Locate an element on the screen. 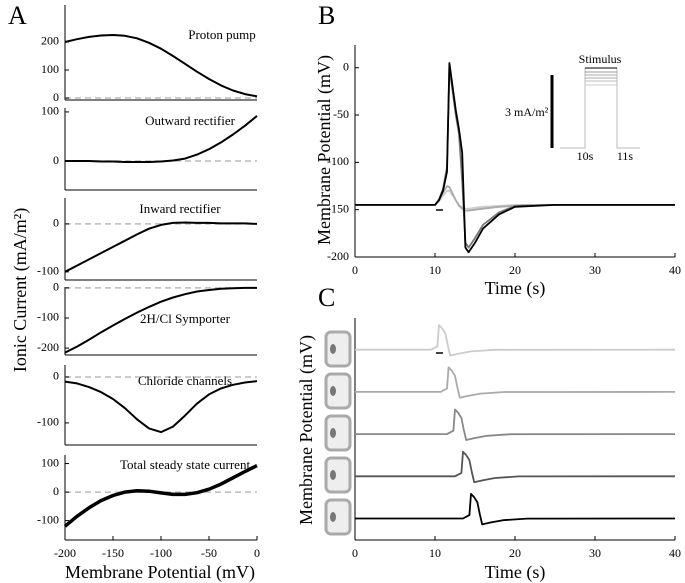  y-tick-label: -50 is located at coordinates (341, 114).